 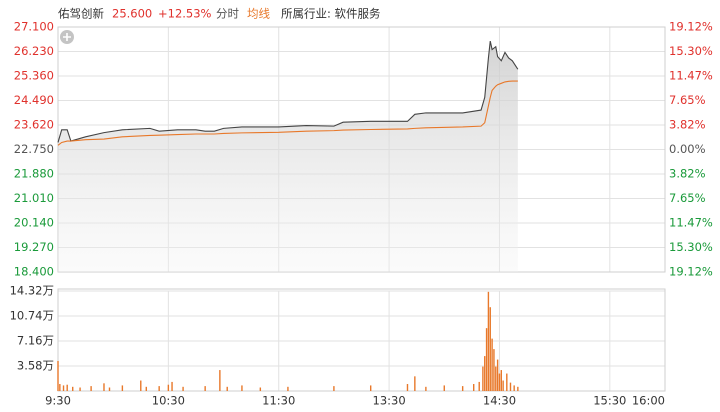 What do you see at coordinates (67, 37) in the screenshot?
I see `zoom-icon` at bounding box center [67, 37].